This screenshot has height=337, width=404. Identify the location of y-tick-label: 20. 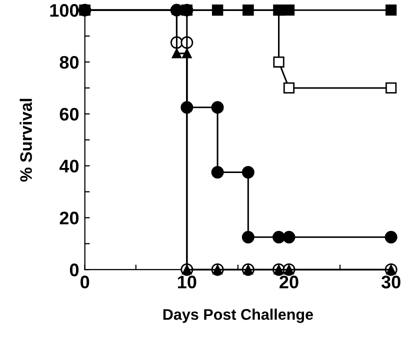
(69, 218).